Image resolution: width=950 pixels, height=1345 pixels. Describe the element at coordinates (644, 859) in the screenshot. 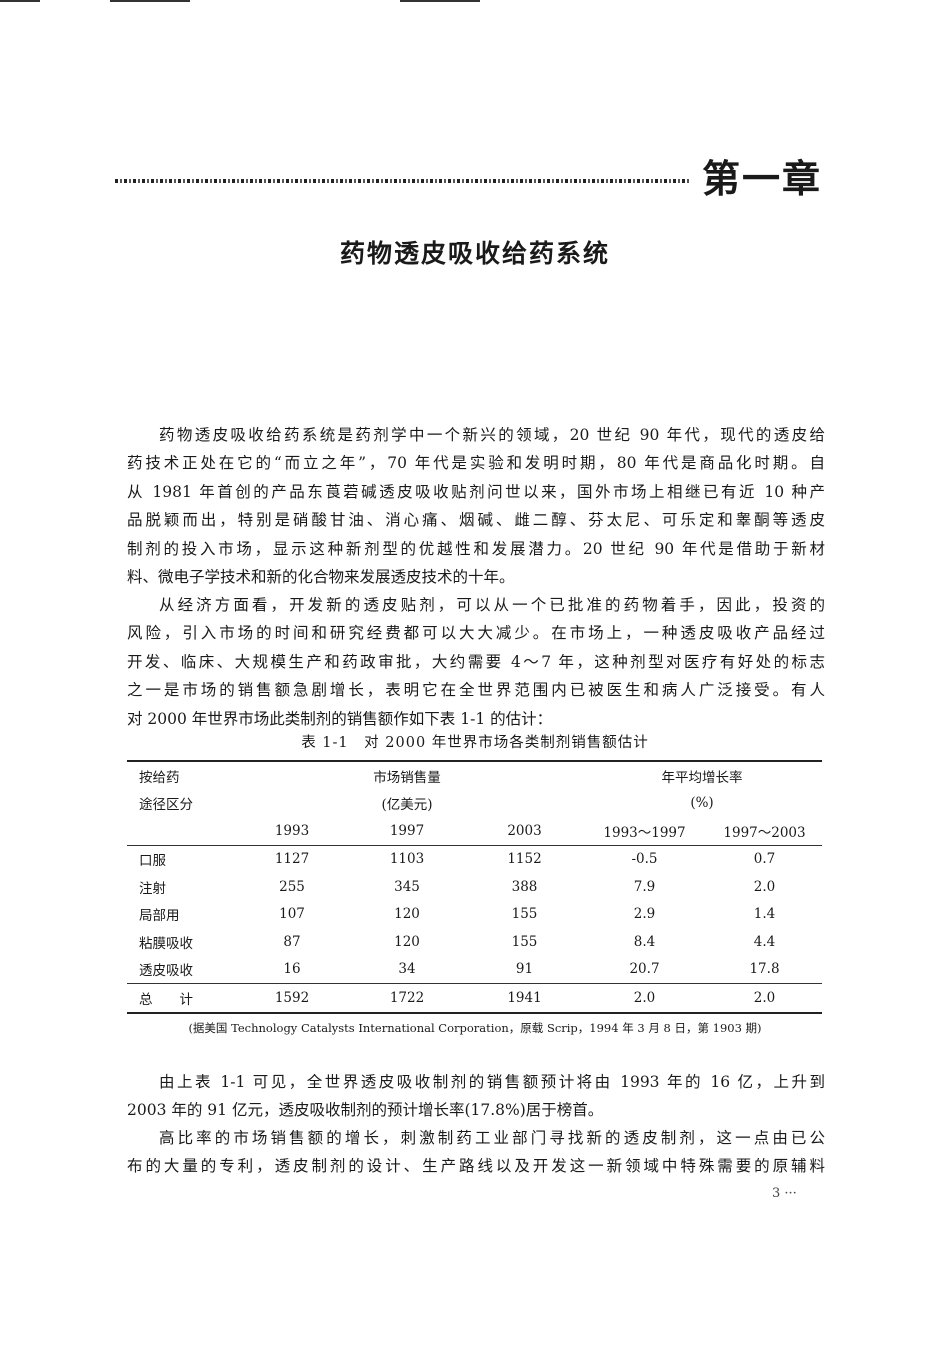

I see `table-cell: -0.5` at that location.